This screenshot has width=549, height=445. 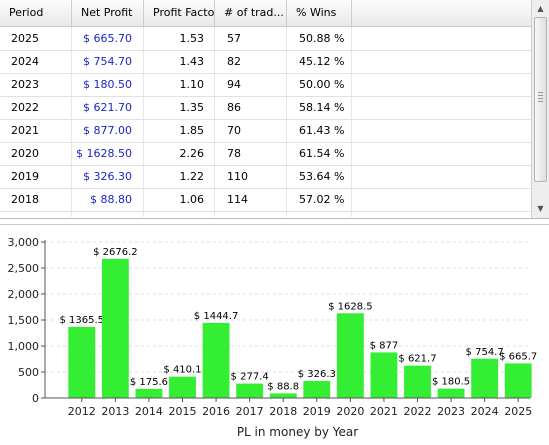 What do you see at coordinates (111, 199) in the screenshot?
I see `row-net-profit: $ 88.80` at bounding box center [111, 199].